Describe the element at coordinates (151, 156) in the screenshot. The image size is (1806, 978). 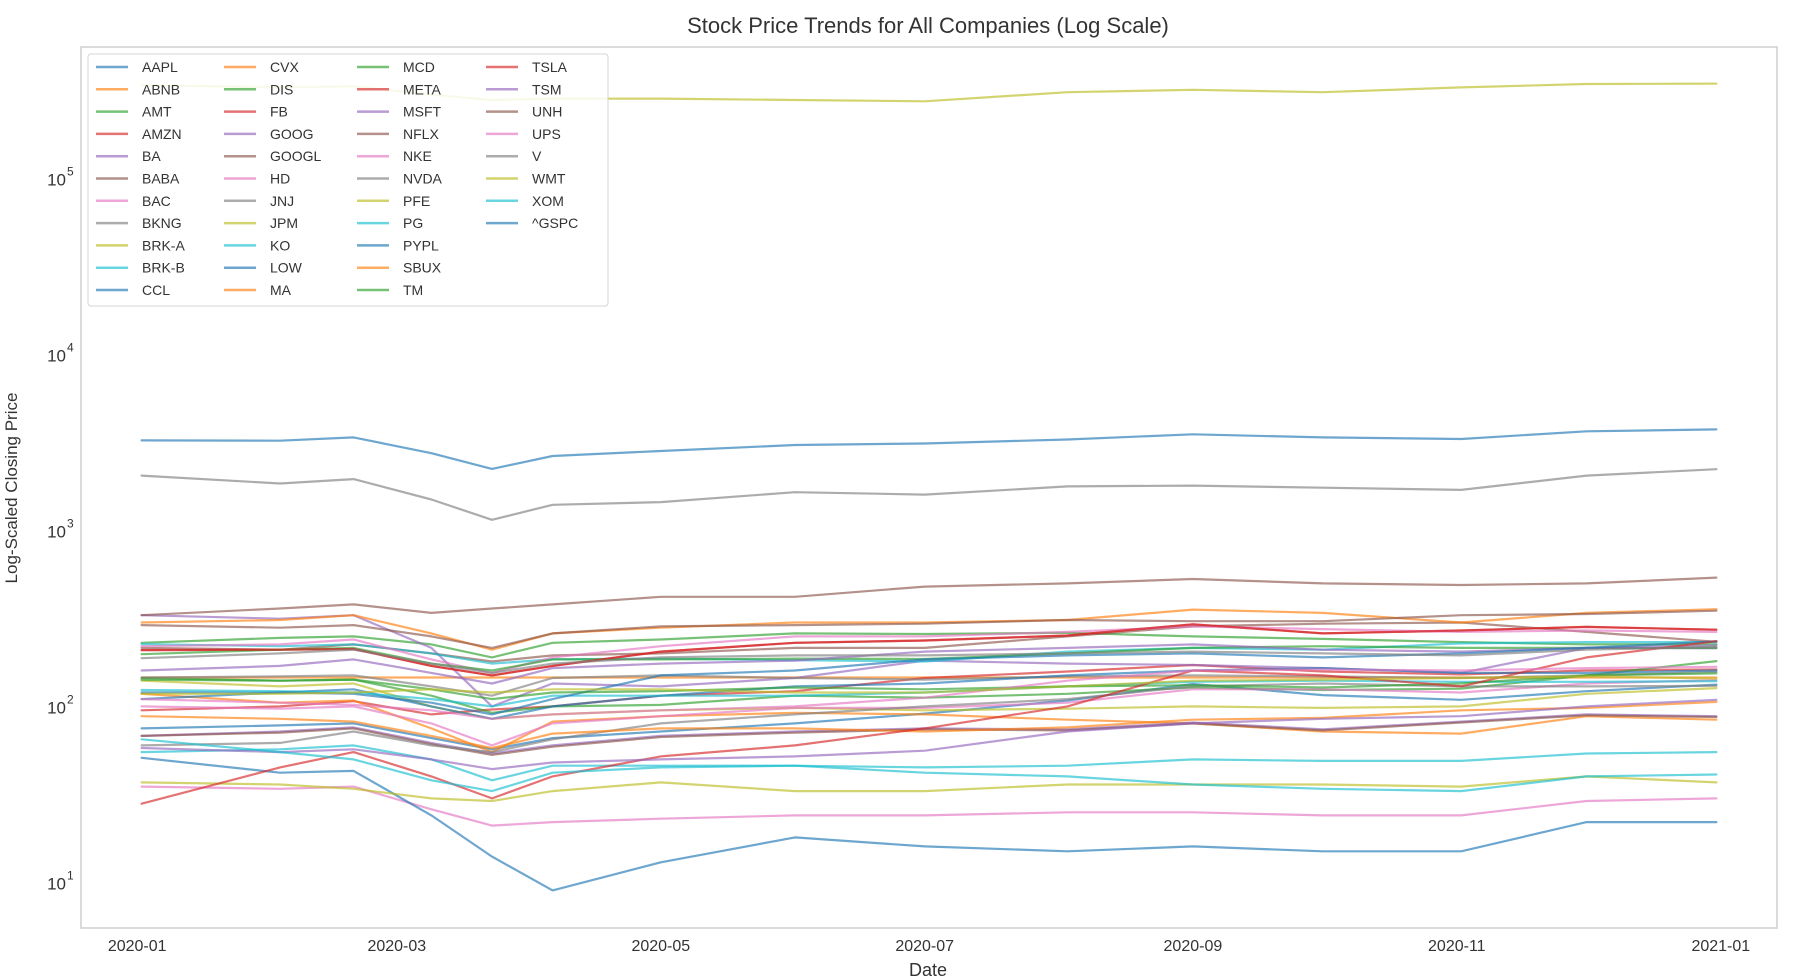
I see `legend-label: BA` at that location.